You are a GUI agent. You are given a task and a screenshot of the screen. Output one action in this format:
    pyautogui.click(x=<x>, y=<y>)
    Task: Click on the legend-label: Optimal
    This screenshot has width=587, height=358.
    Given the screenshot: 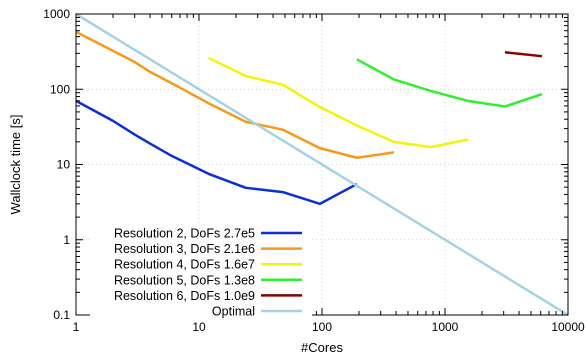 What is the action you would take?
    pyautogui.click(x=233, y=312)
    